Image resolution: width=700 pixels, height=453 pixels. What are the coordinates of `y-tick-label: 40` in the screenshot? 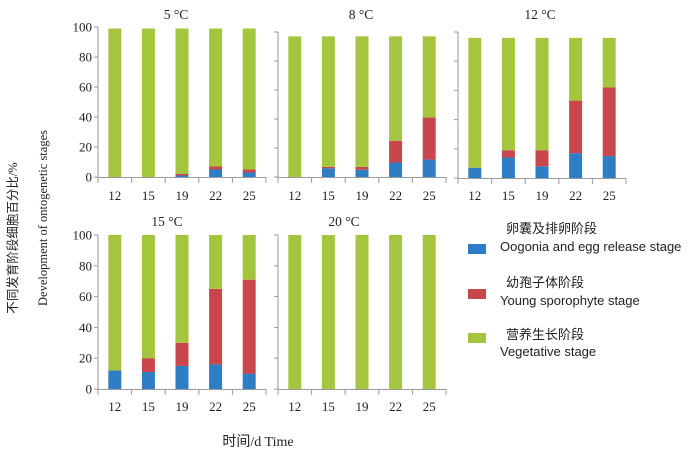 It's located at (85, 117).